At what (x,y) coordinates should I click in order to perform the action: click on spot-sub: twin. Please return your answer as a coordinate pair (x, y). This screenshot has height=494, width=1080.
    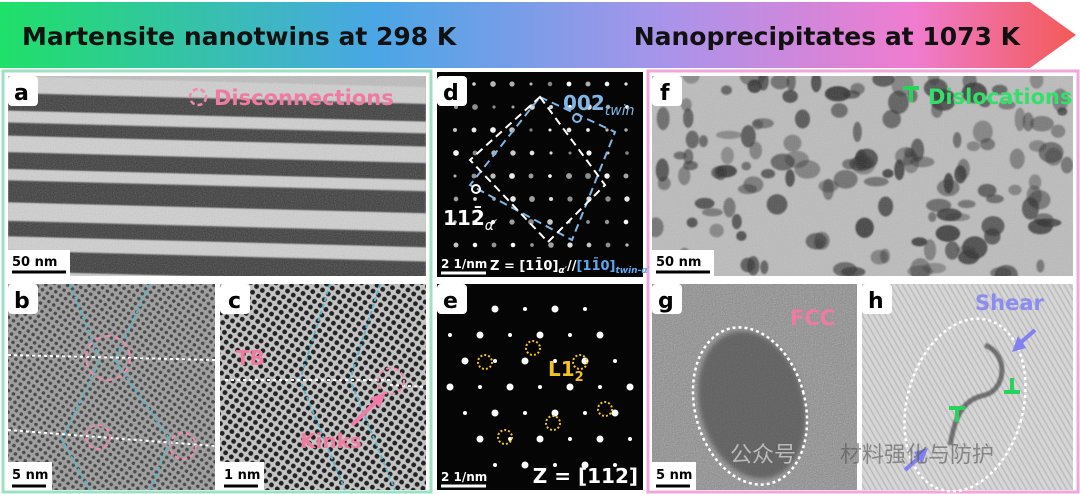
    Looking at the image, I should click on (620, 111).